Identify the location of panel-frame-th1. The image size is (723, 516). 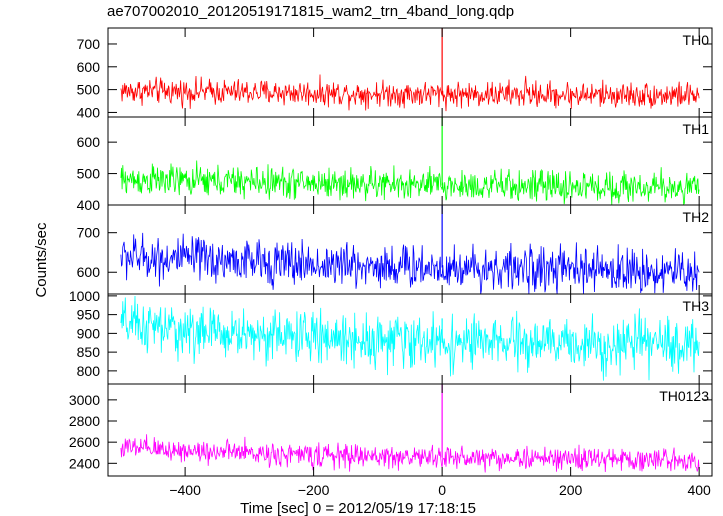
(410, 161).